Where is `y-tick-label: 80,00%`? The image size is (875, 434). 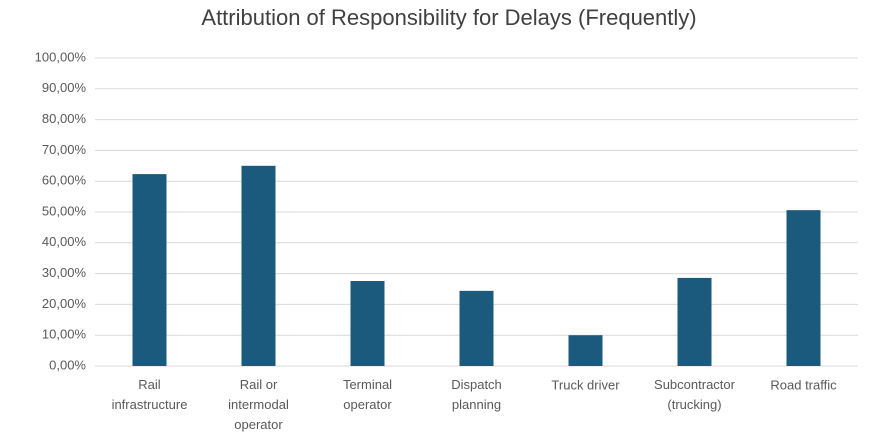
y-tick-label: 80,00% is located at coordinates (64, 118).